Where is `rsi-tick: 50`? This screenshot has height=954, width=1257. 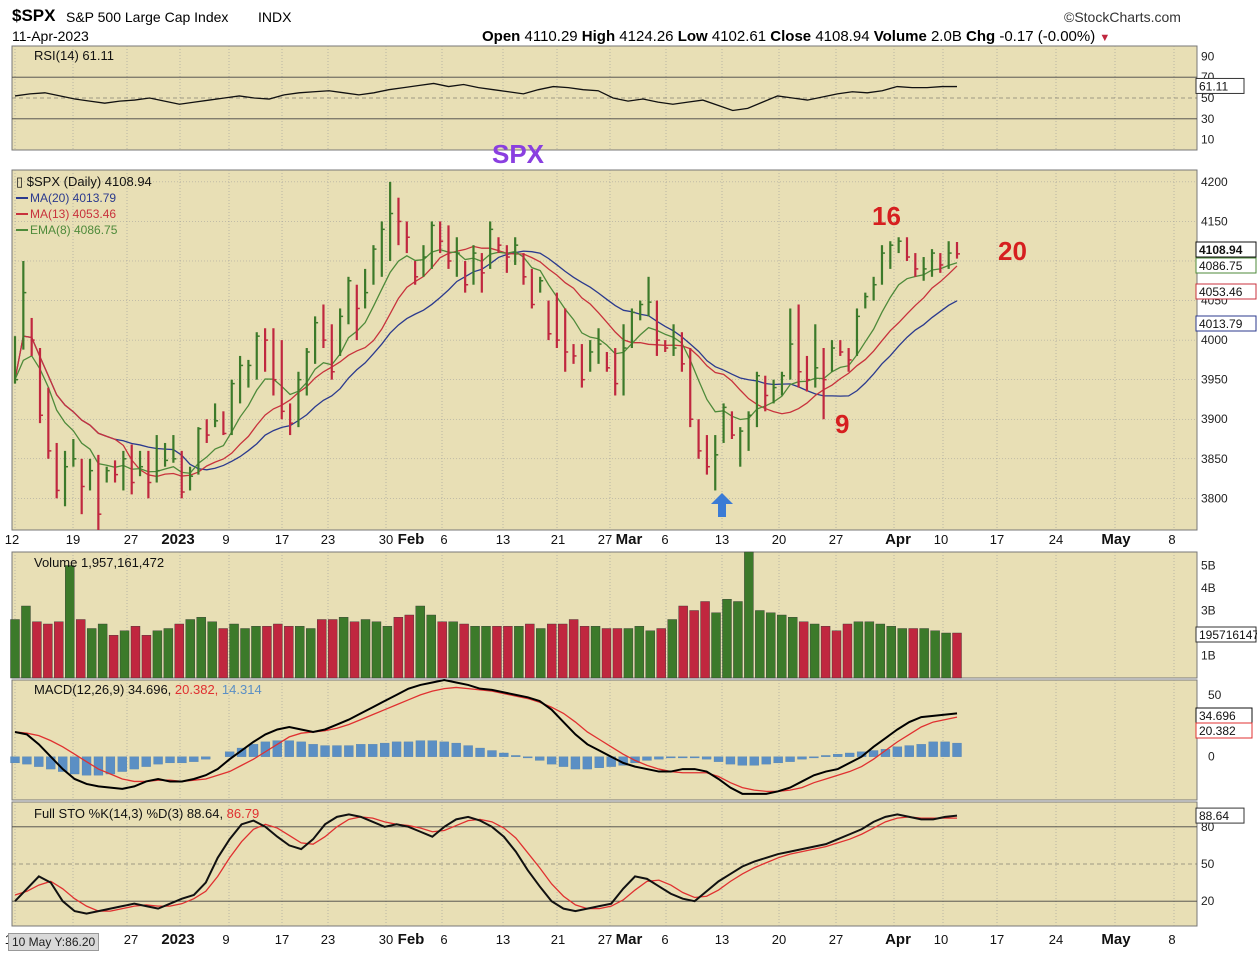 rsi-tick: 50 is located at coordinates (1208, 98).